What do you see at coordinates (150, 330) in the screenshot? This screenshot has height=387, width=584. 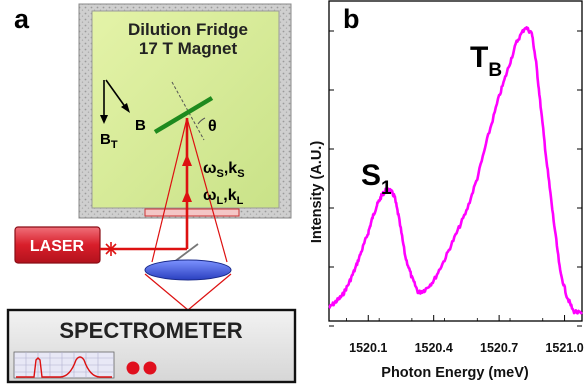 I see `spectrometer-label: SPECTROMETER` at bounding box center [150, 330].